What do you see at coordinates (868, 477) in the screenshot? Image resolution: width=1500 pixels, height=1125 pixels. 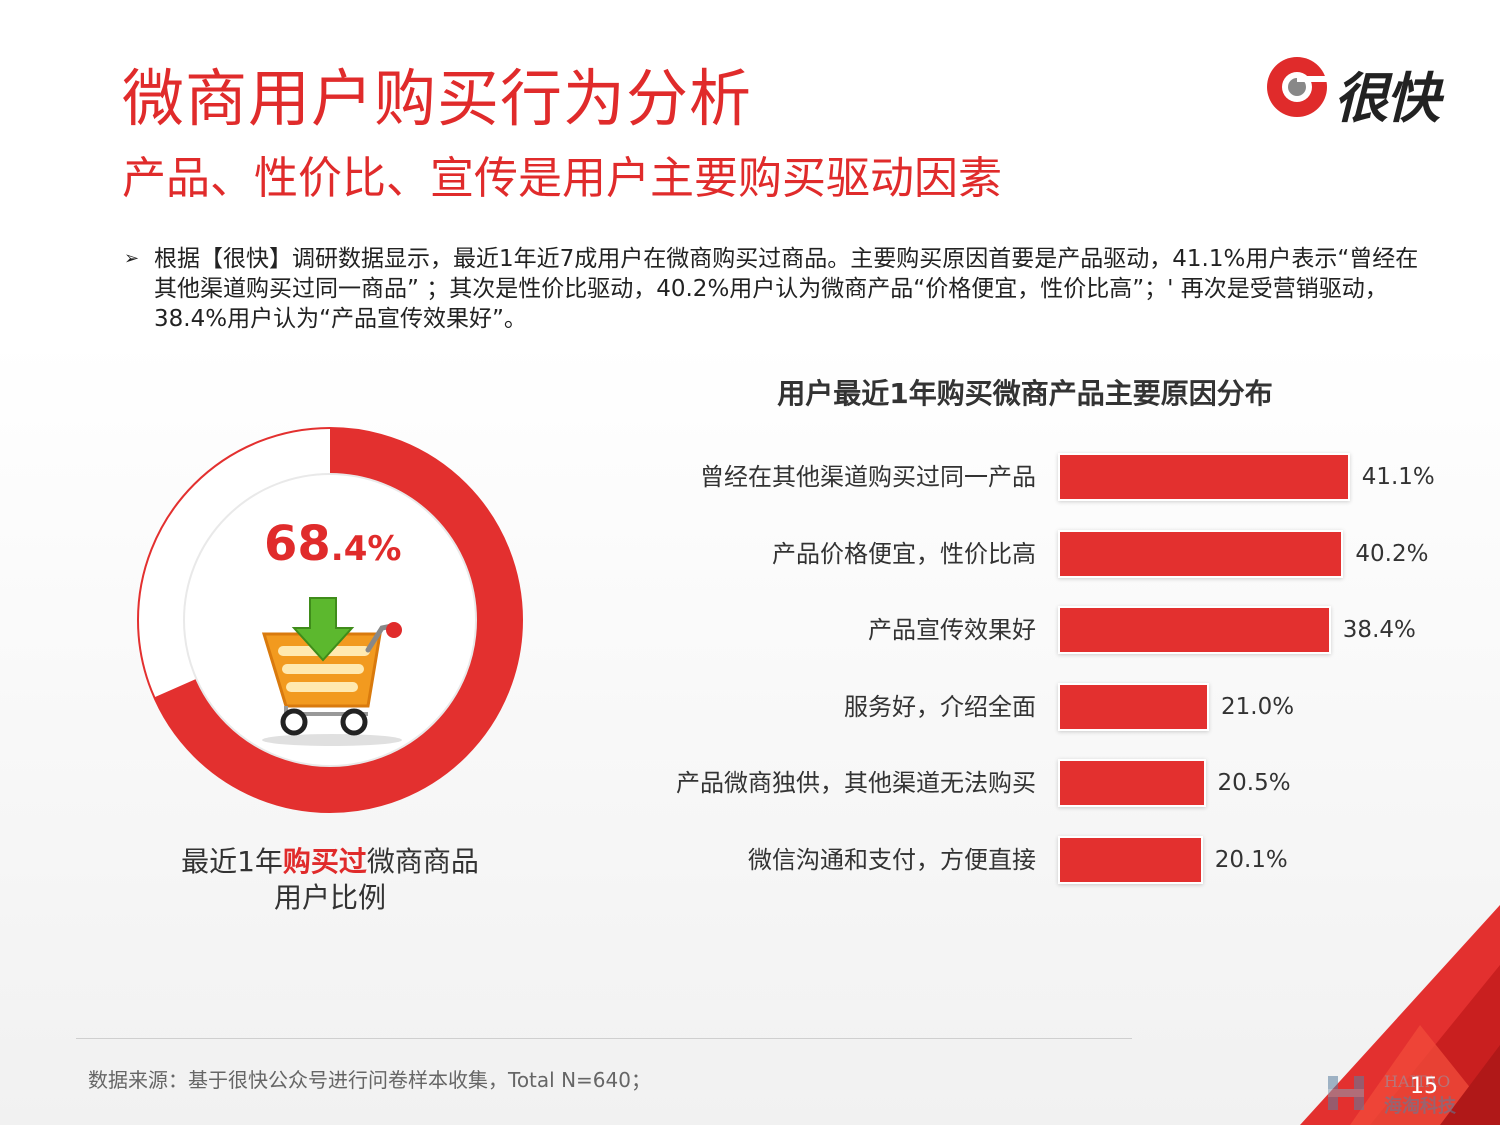 I see `bar-label: 曾经在其他渠道购买过同一产品` at bounding box center [868, 477].